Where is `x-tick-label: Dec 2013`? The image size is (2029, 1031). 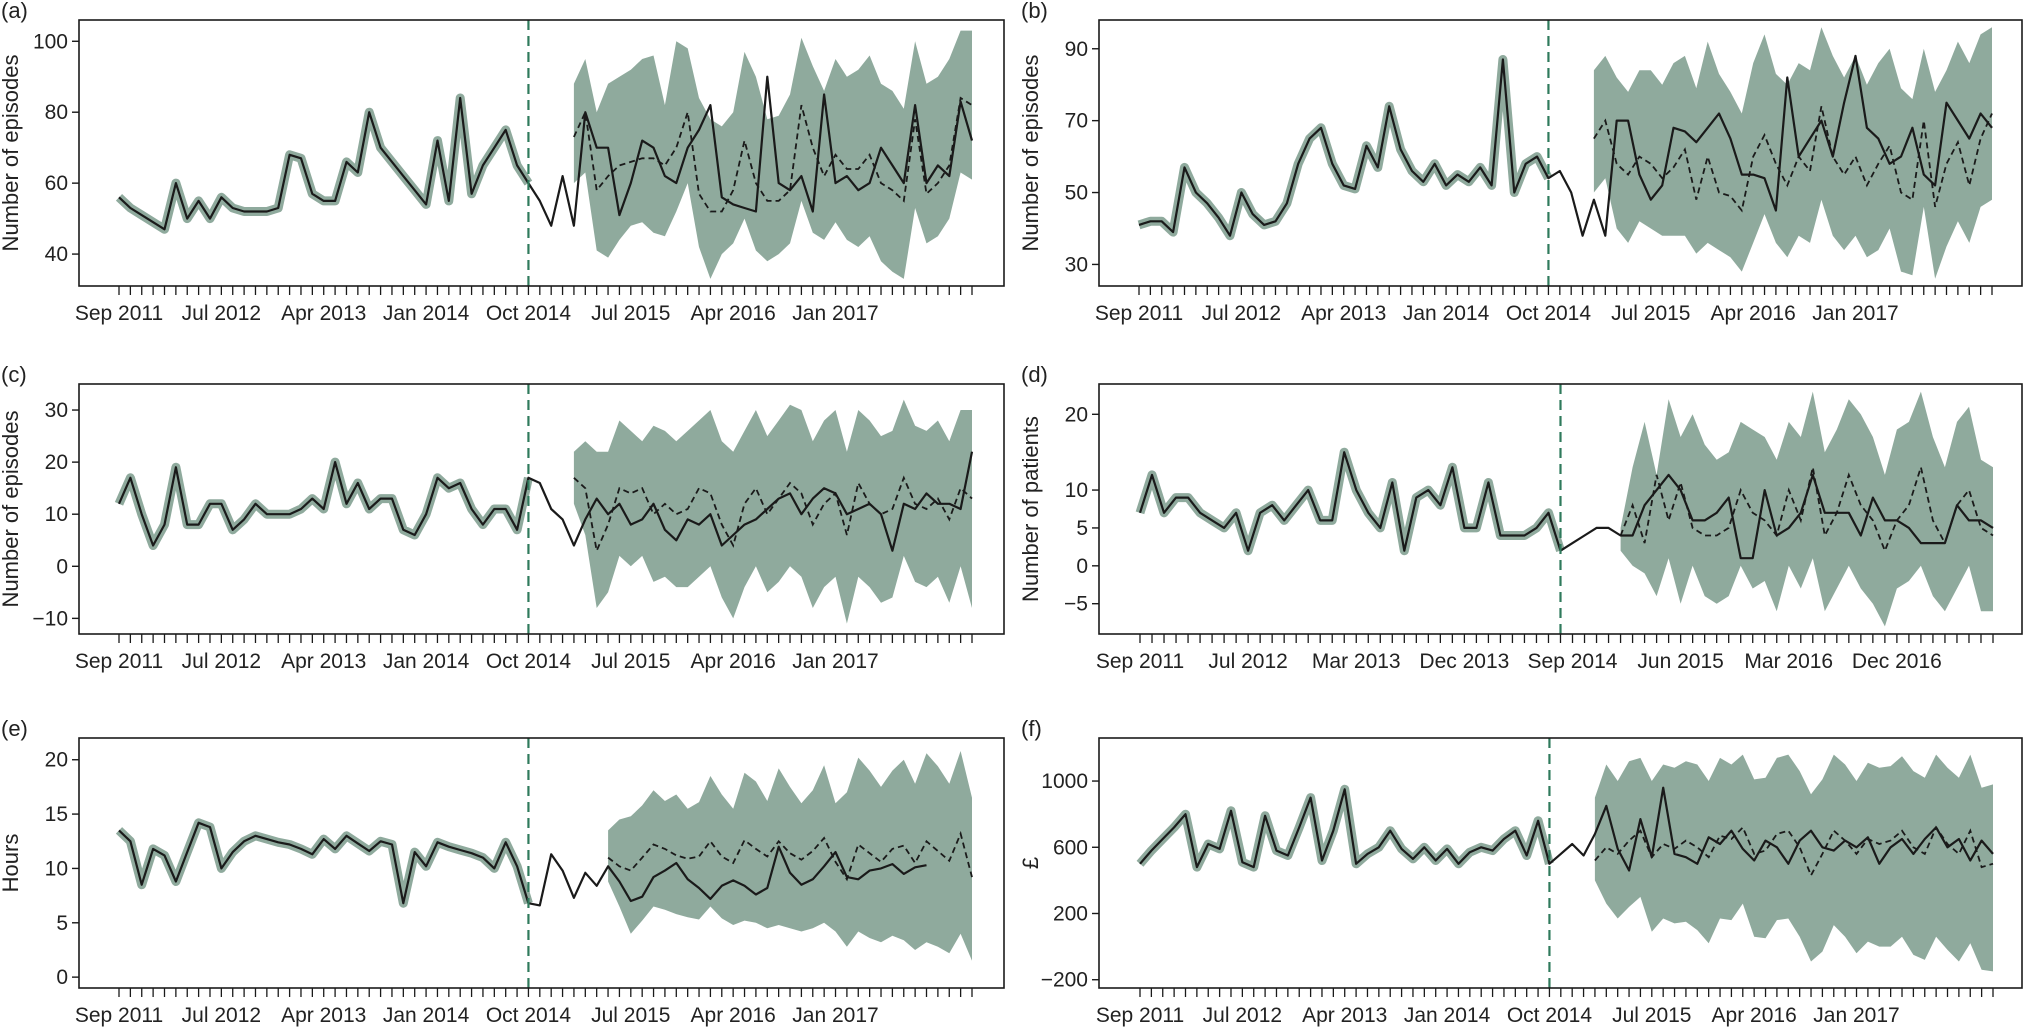
x-tick-label: Dec 2013 is located at coordinates (1464, 661).